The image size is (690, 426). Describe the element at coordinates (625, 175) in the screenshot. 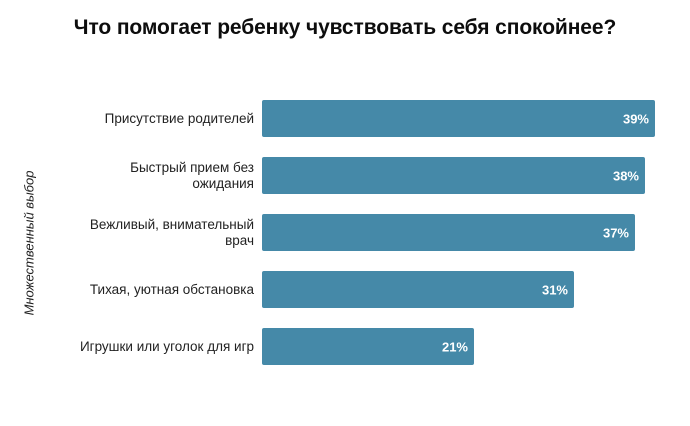

I see `bar-value-label: 38%` at that location.